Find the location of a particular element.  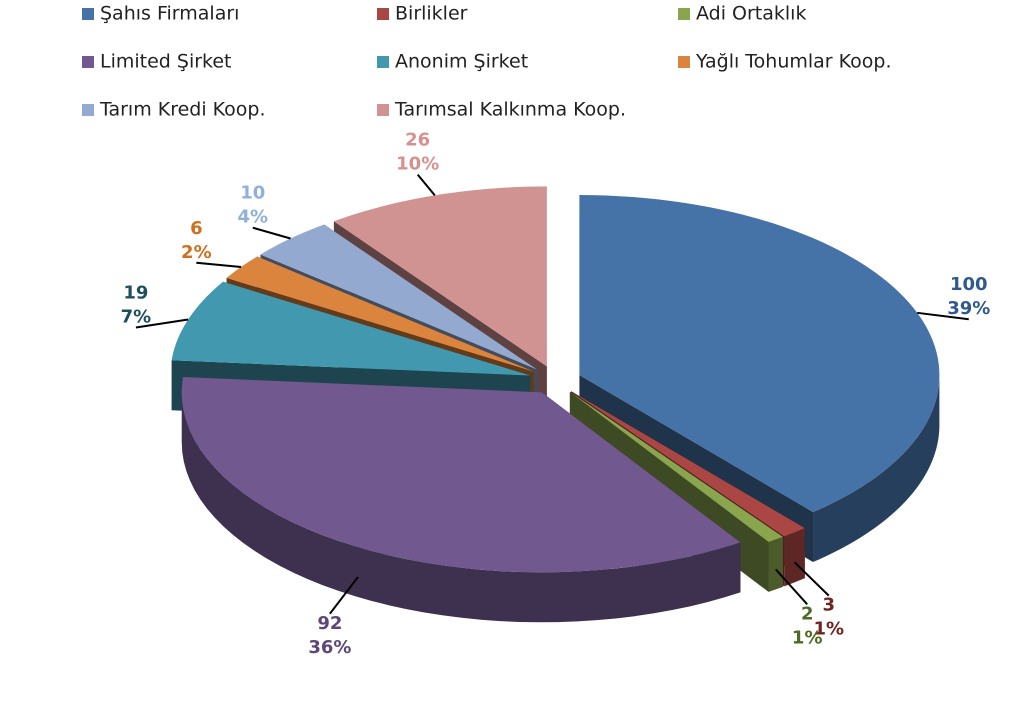

value-label: 92 is located at coordinates (329, 623).